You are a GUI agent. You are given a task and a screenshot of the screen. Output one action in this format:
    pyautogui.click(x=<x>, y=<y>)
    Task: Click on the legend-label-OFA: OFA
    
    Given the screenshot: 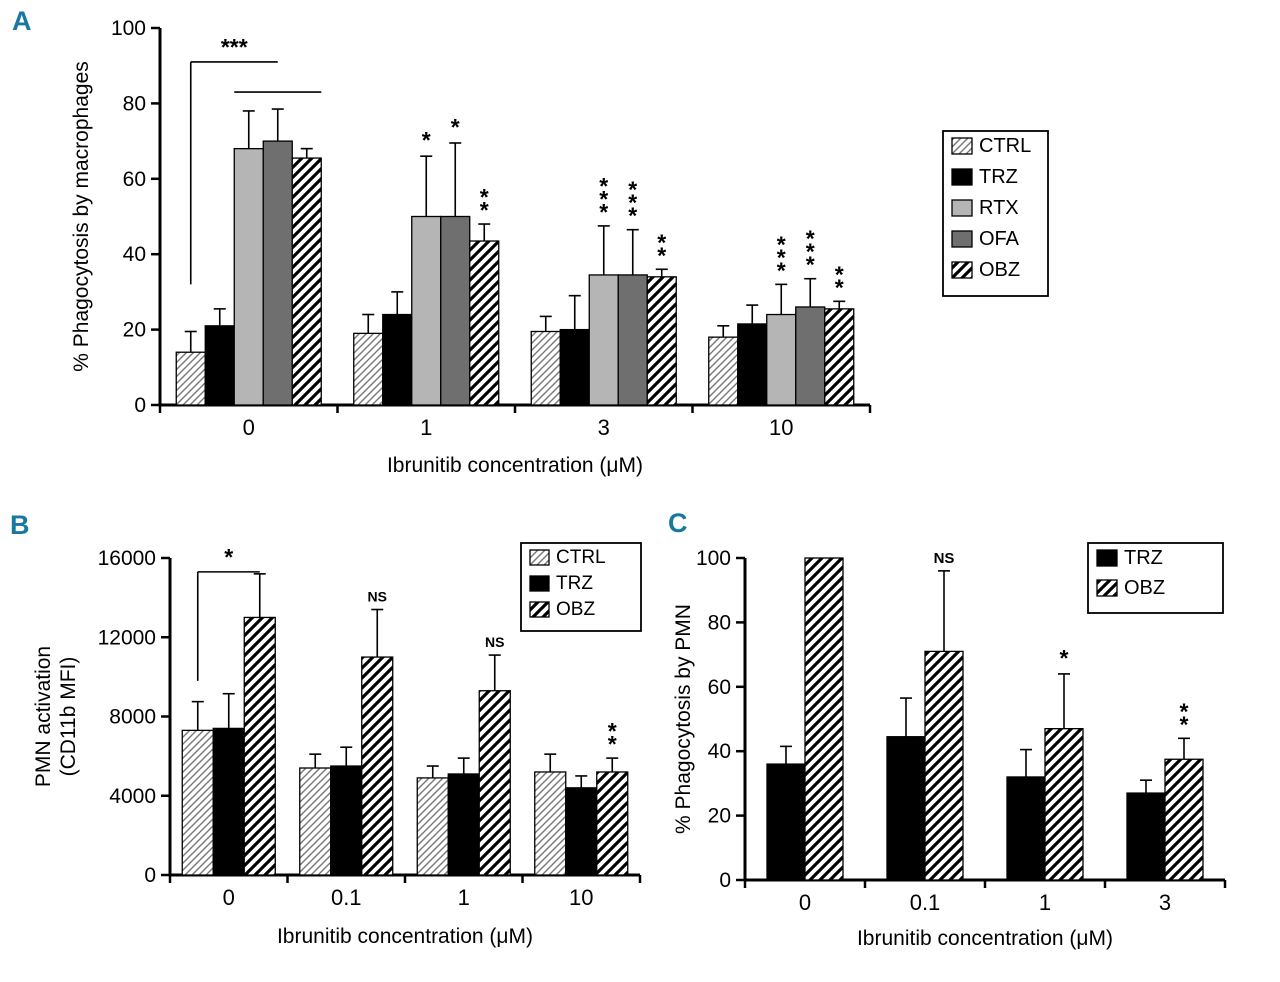 What is the action you would take?
    pyautogui.click(x=999, y=239)
    